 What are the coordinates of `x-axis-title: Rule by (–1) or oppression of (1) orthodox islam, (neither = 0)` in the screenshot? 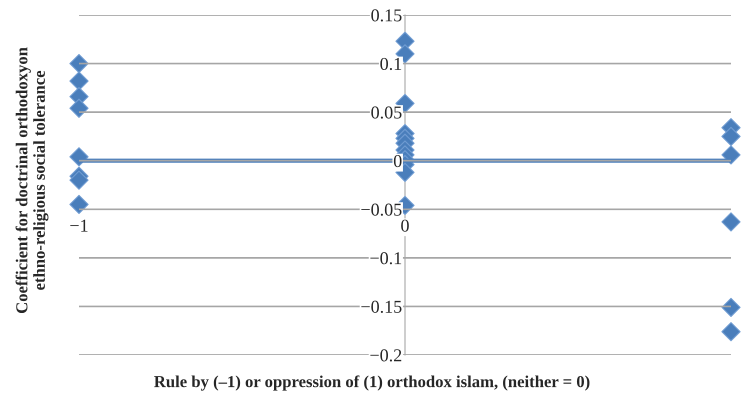 It's located at (372, 383).